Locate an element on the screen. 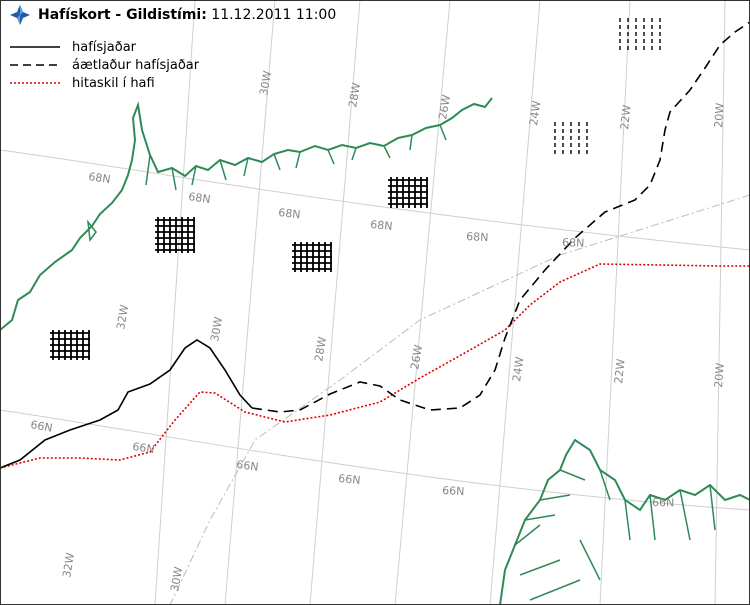 The width and height of the screenshot is (750, 605). scattered-ice-symbols is located at coordinates (607, 86).